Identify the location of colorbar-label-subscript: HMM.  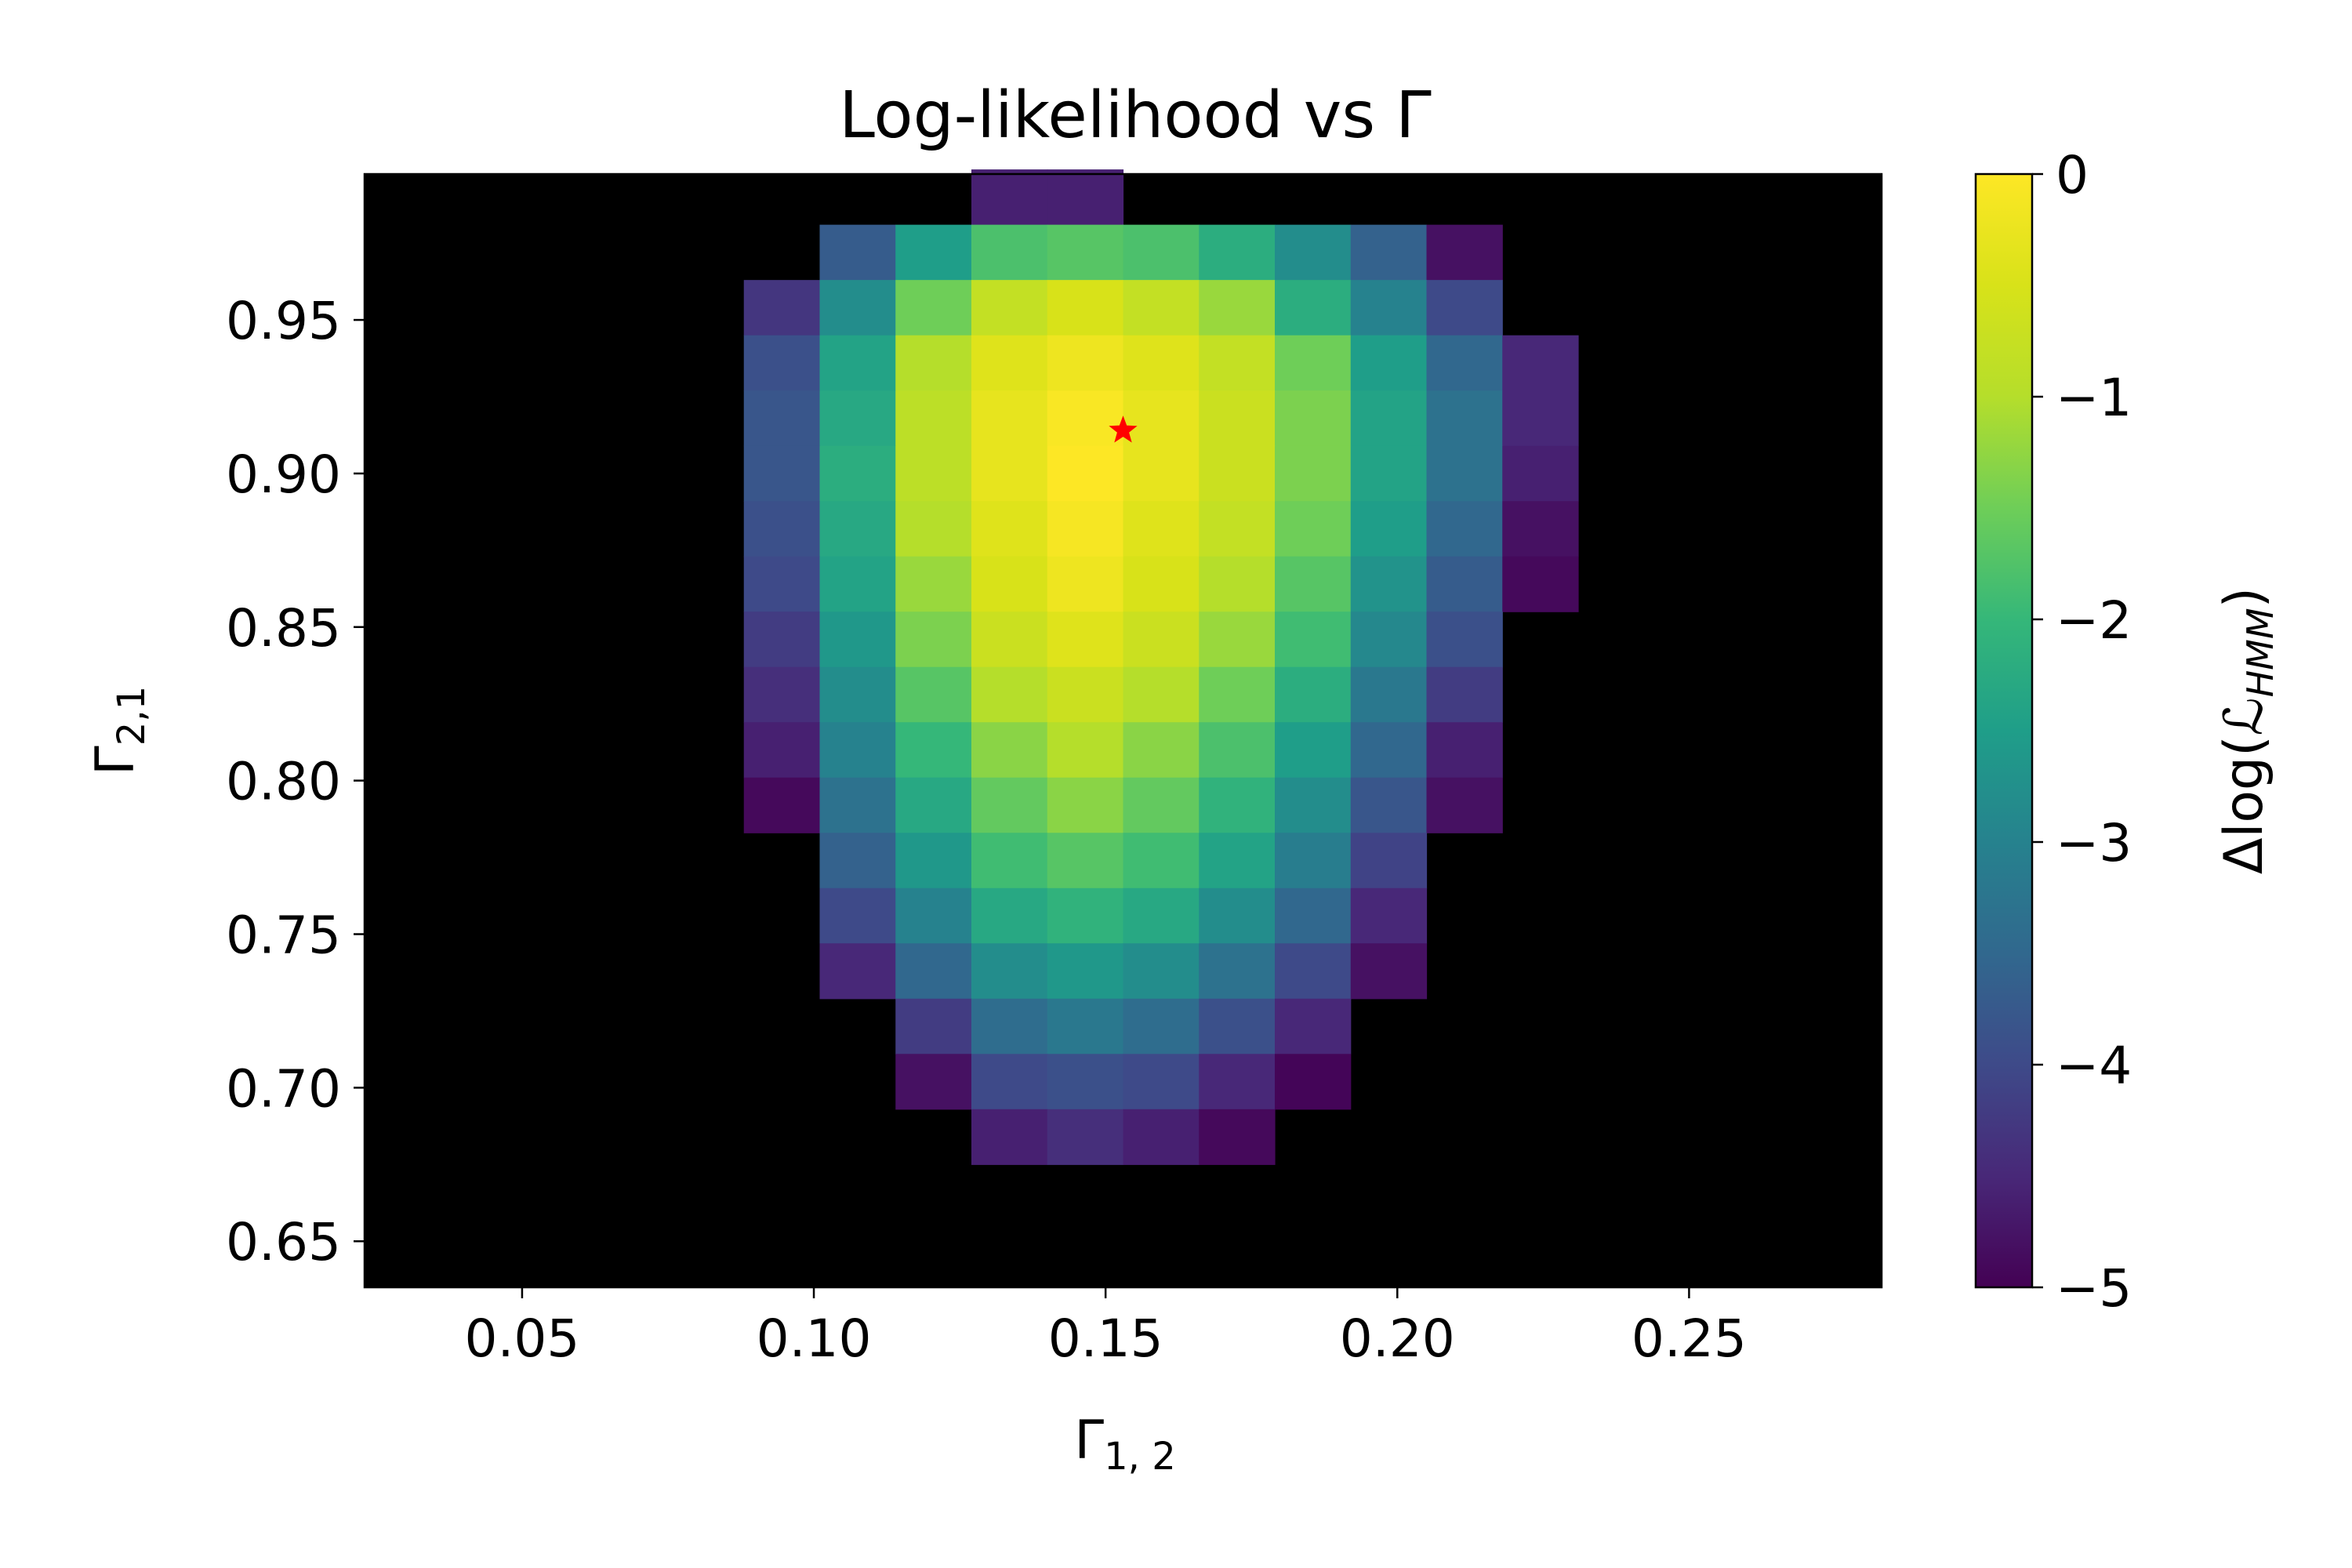
(2260, 652).